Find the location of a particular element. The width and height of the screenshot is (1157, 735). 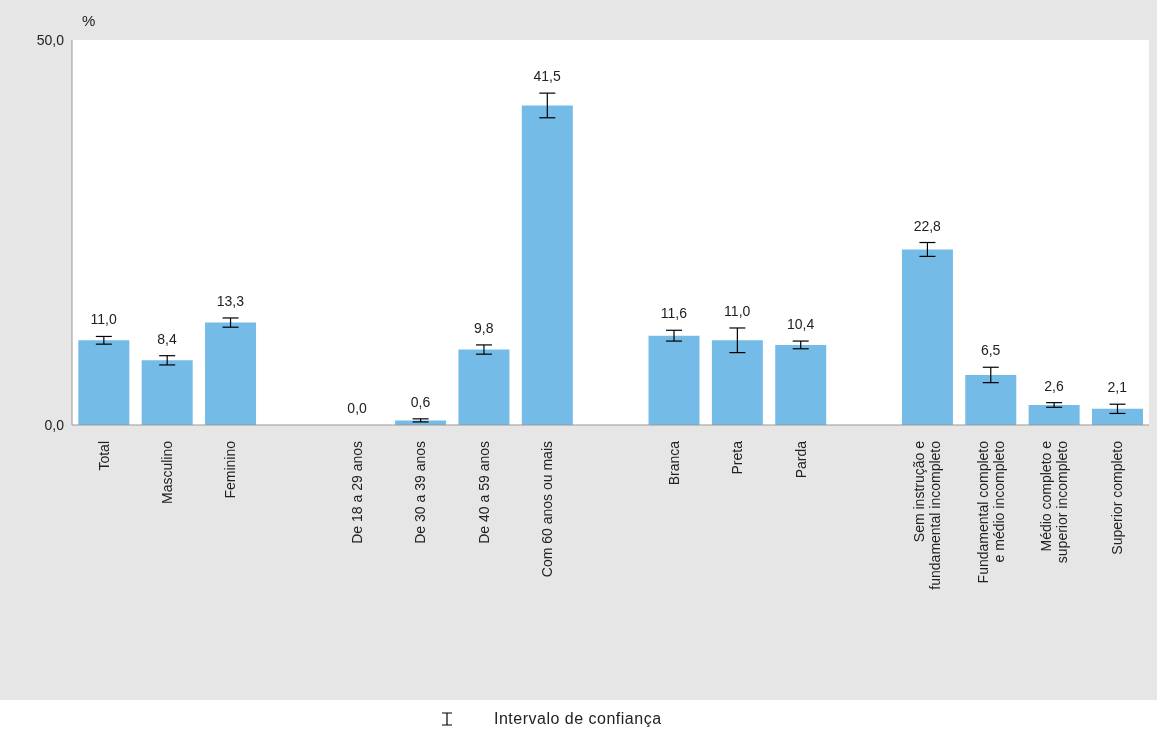

text: Intervalo de confiança is located at coordinates (578, 719).